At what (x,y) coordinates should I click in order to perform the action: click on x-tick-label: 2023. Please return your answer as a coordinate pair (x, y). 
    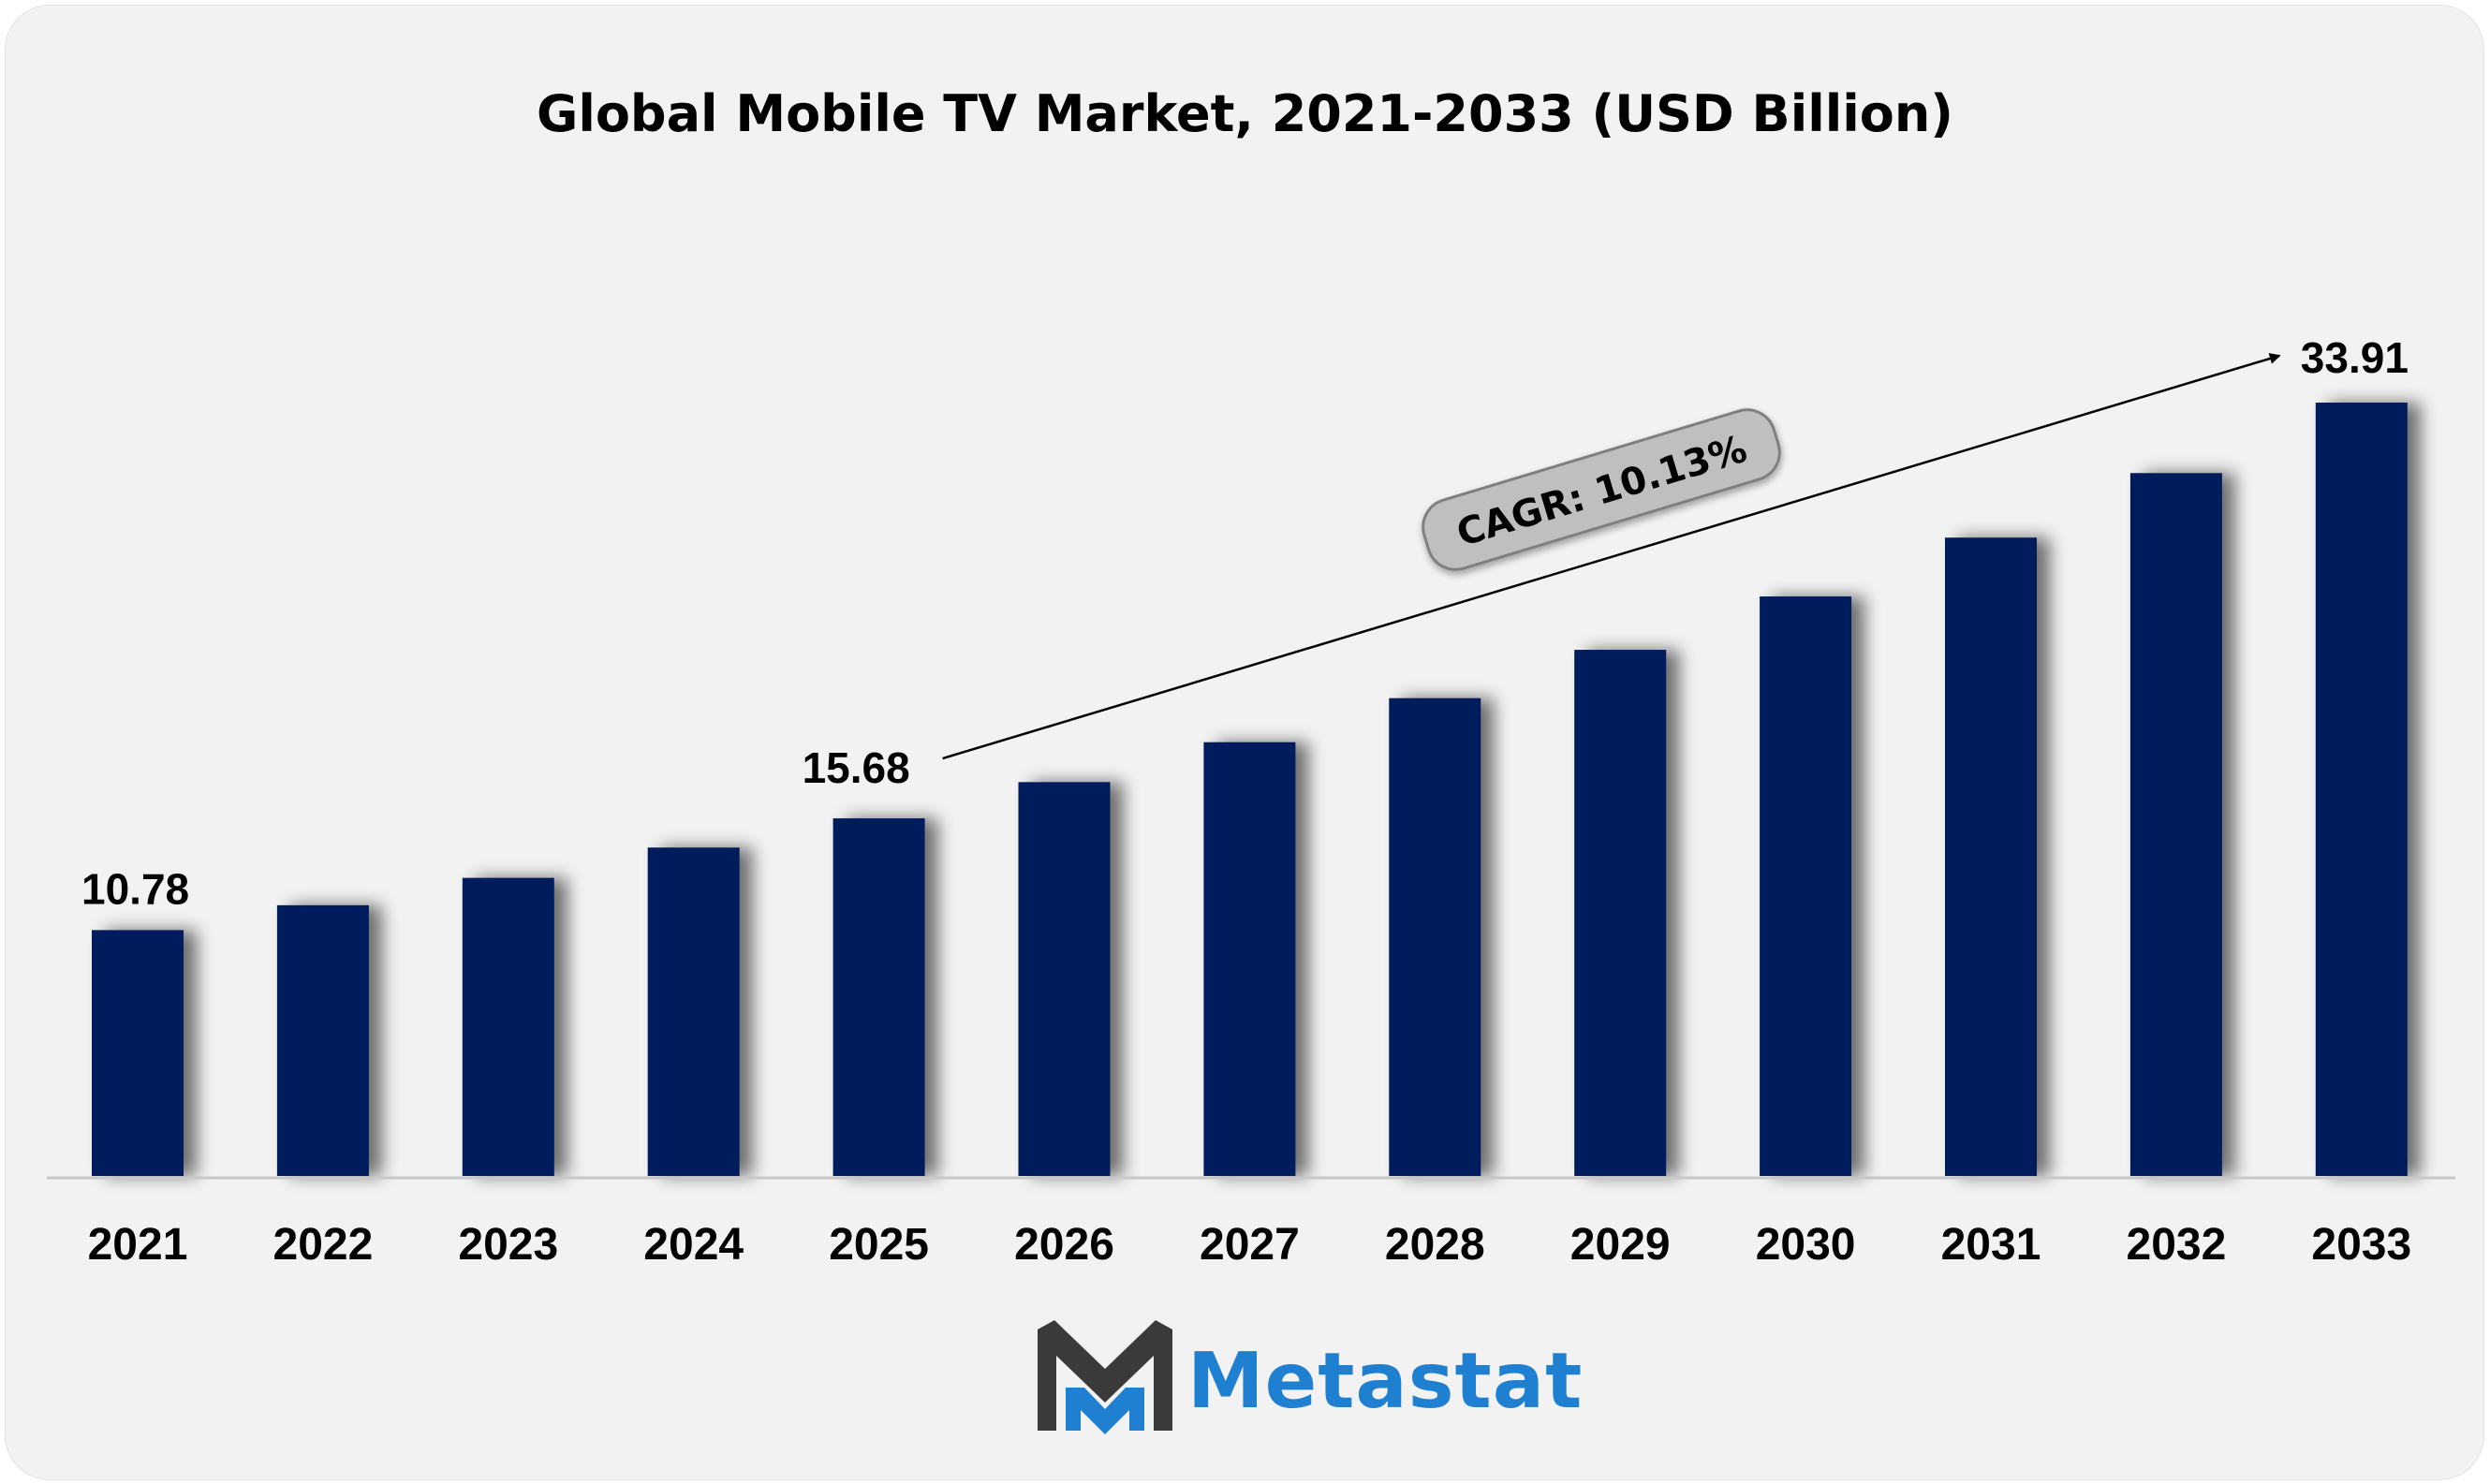
    Looking at the image, I should click on (508, 1245).